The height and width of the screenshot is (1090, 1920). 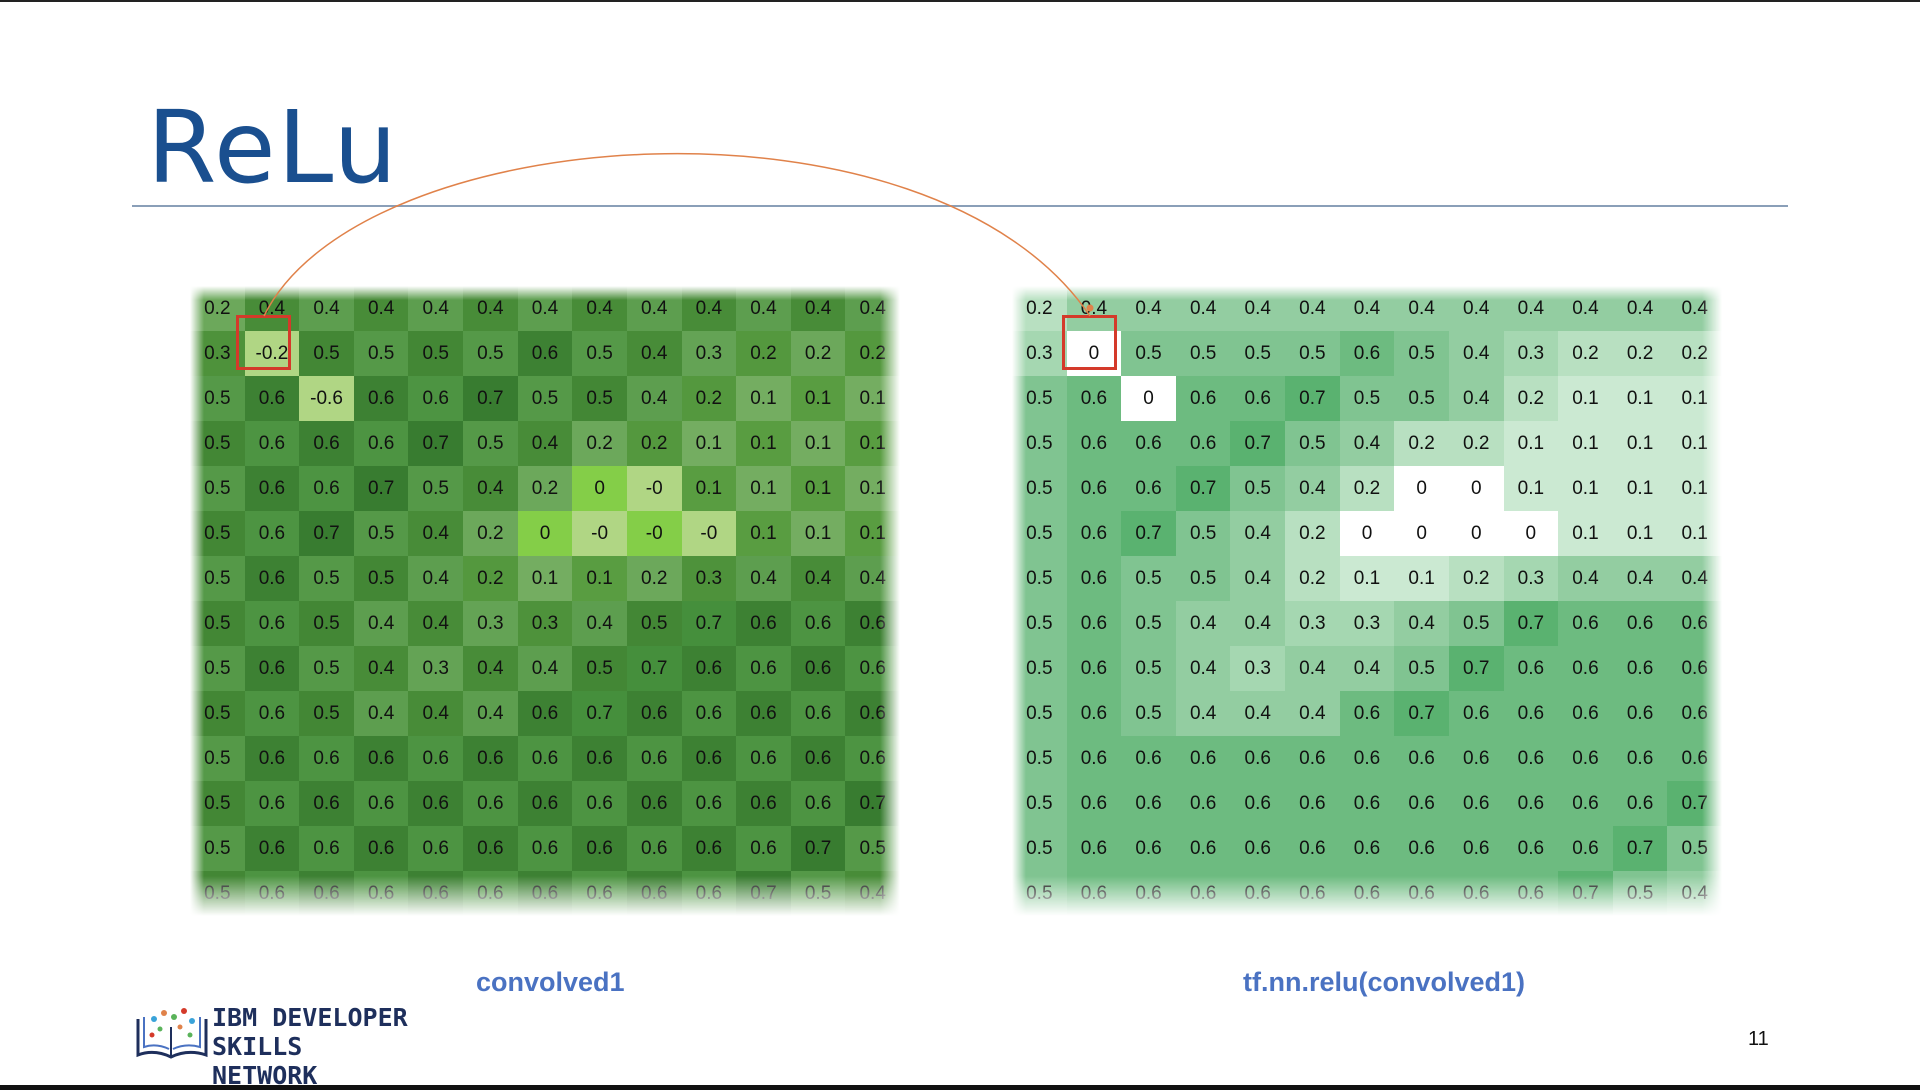 What do you see at coordinates (265, 1061) in the screenshot?
I see `logo-line-2: SKILLS NETWORK` at bounding box center [265, 1061].